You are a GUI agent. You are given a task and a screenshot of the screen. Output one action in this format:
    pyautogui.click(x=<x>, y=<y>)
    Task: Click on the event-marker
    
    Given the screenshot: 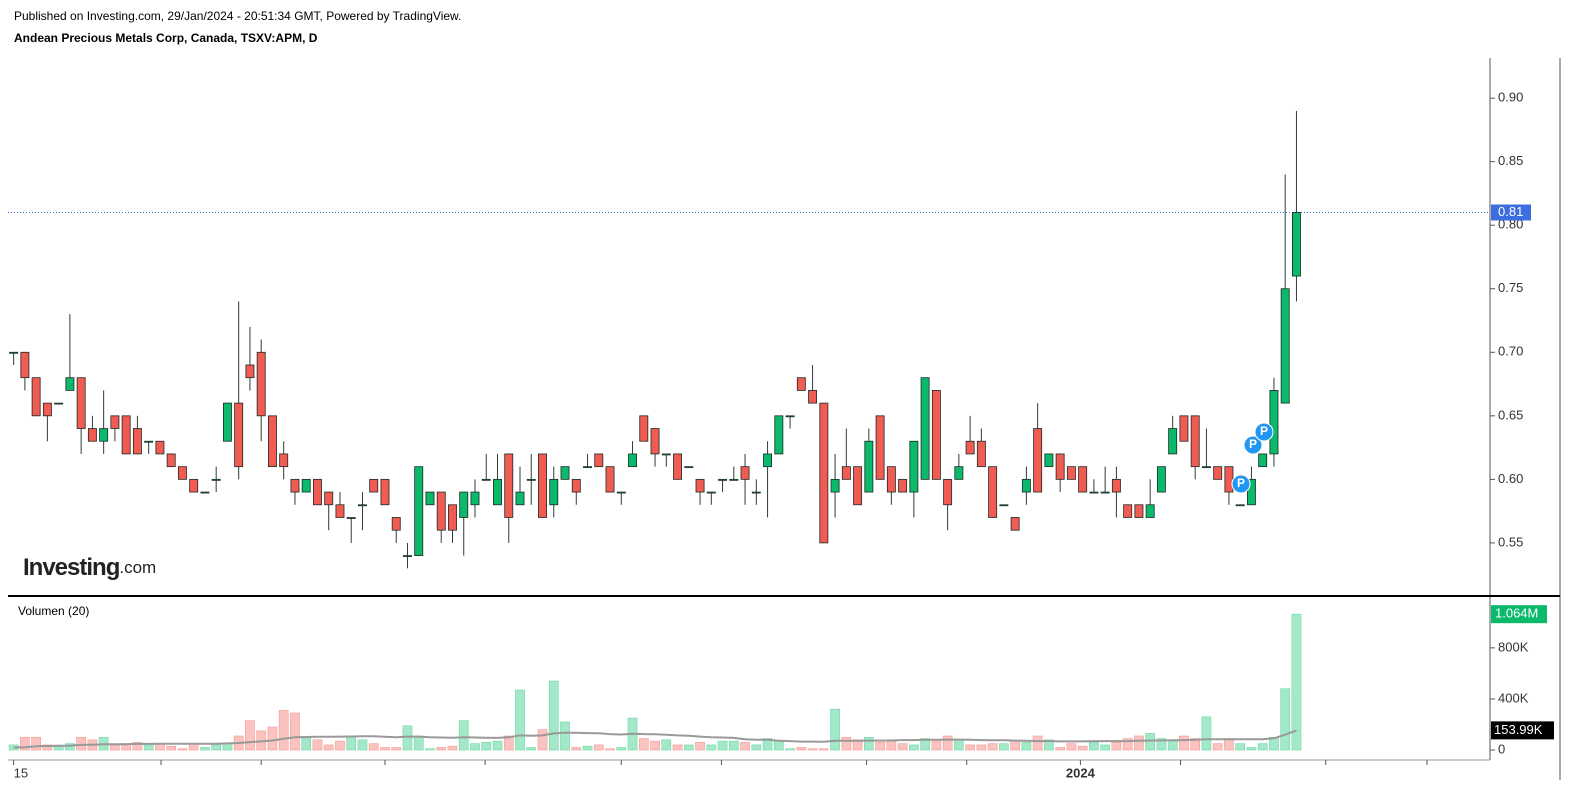 What is the action you would take?
    pyautogui.click(x=1253, y=445)
    